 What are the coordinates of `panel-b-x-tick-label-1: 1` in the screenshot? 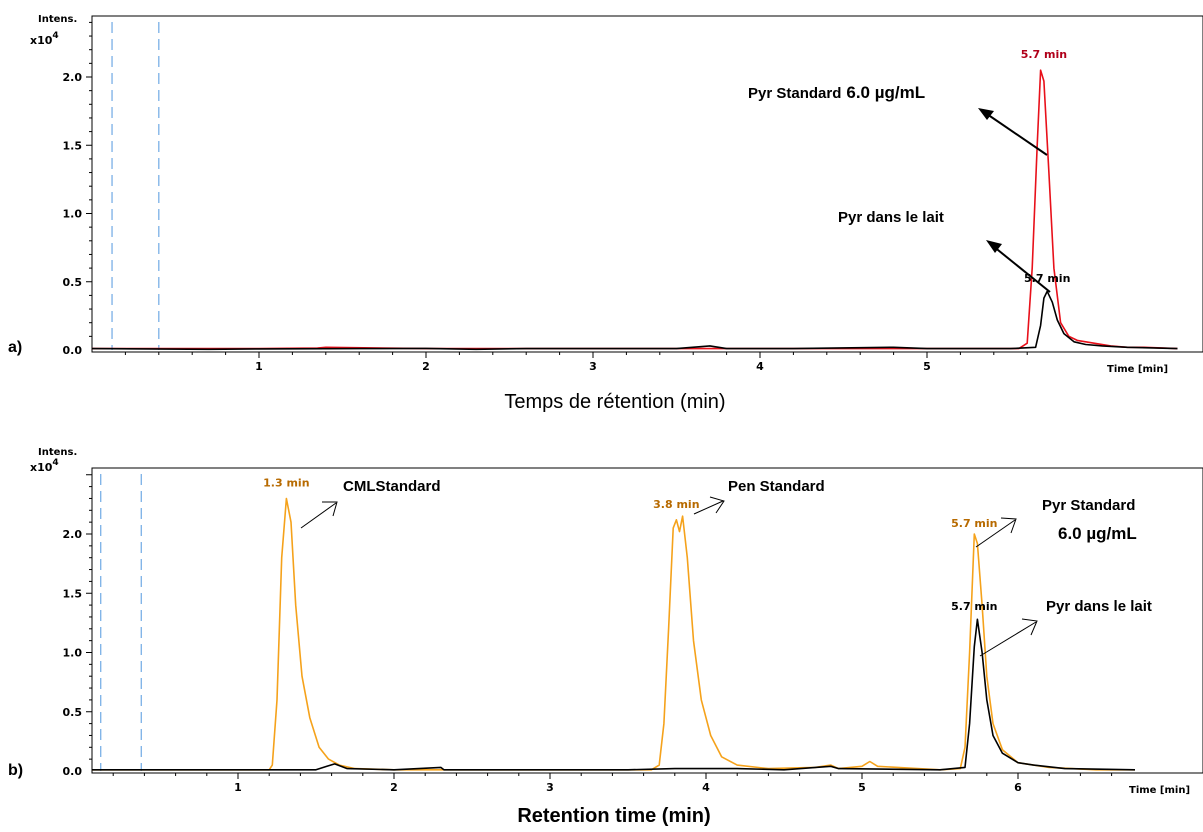 It's located at (238, 787).